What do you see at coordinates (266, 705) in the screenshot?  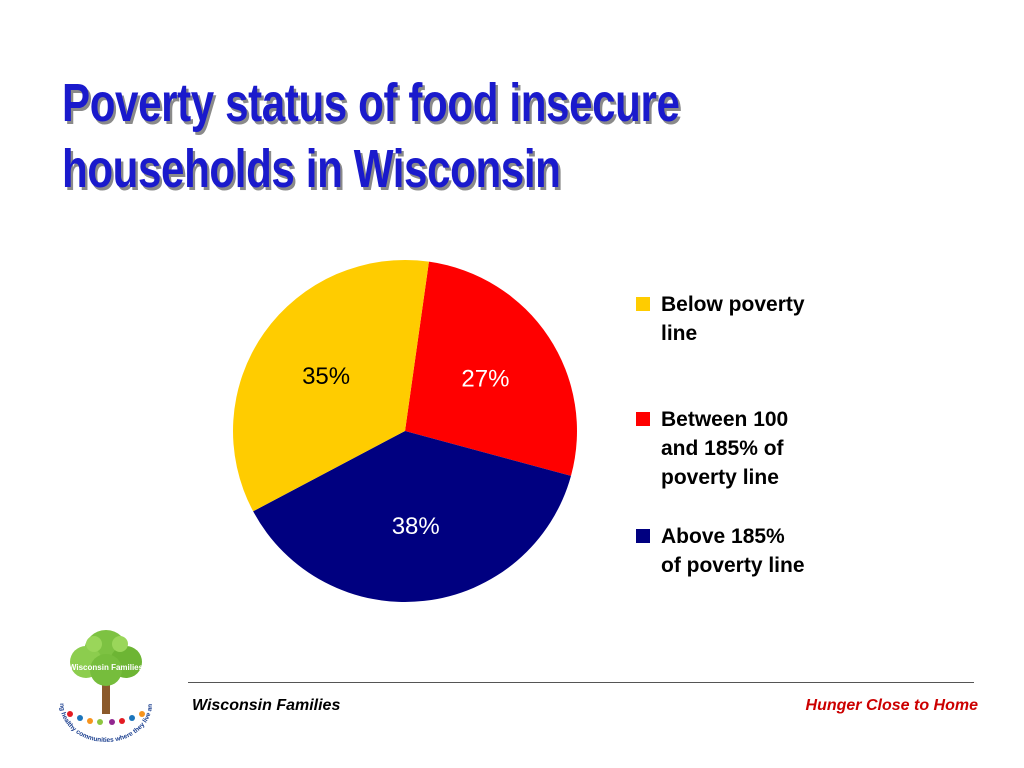 I see `footer-left-text: Wisconsin Families` at bounding box center [266, 705].